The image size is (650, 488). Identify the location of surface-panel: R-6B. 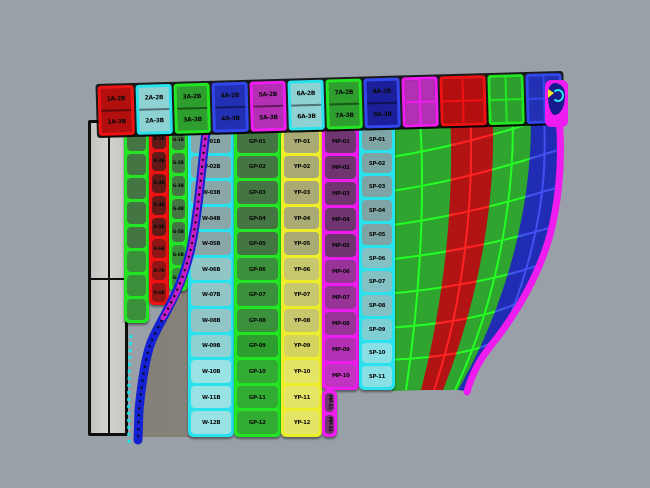
(159, 249).